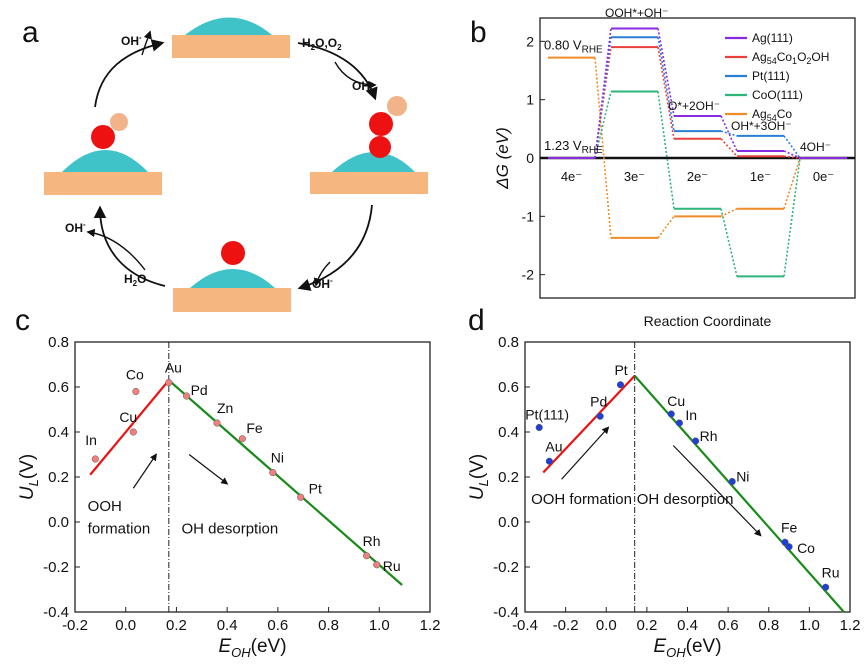 The width and height of the screenshot is (867, 666). I want to click on step-label: 2e⁻, so click(697, 176).